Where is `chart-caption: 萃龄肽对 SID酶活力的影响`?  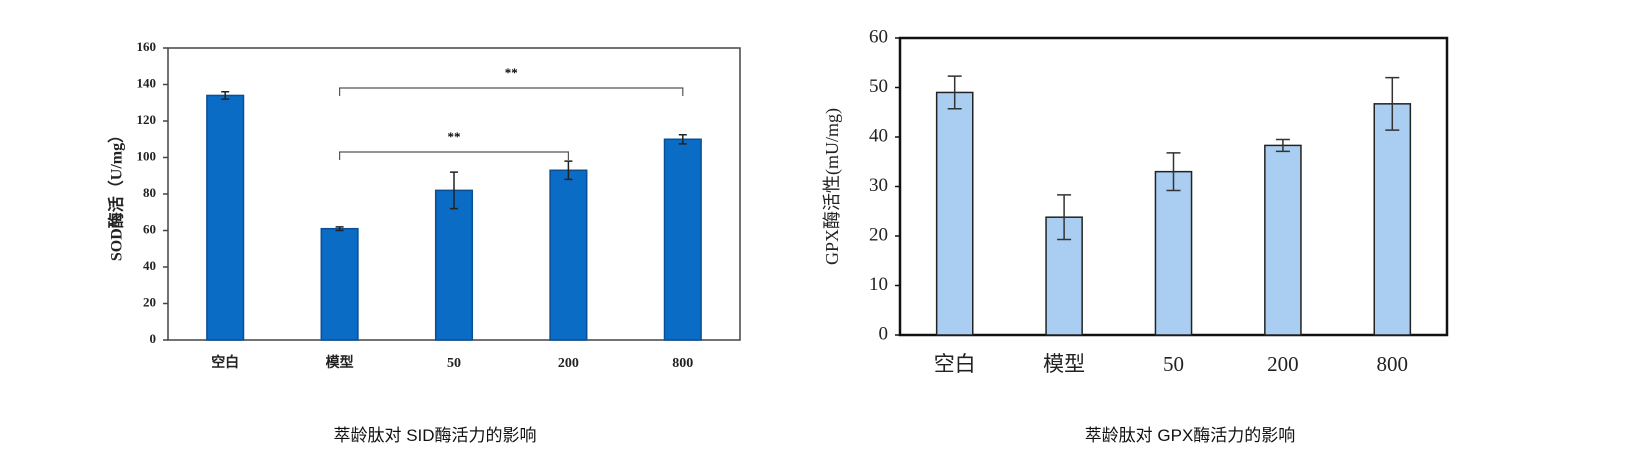 chart-caption: 萃龄肽对 SID酶活力的影响 is located at coordinates (435, 435).